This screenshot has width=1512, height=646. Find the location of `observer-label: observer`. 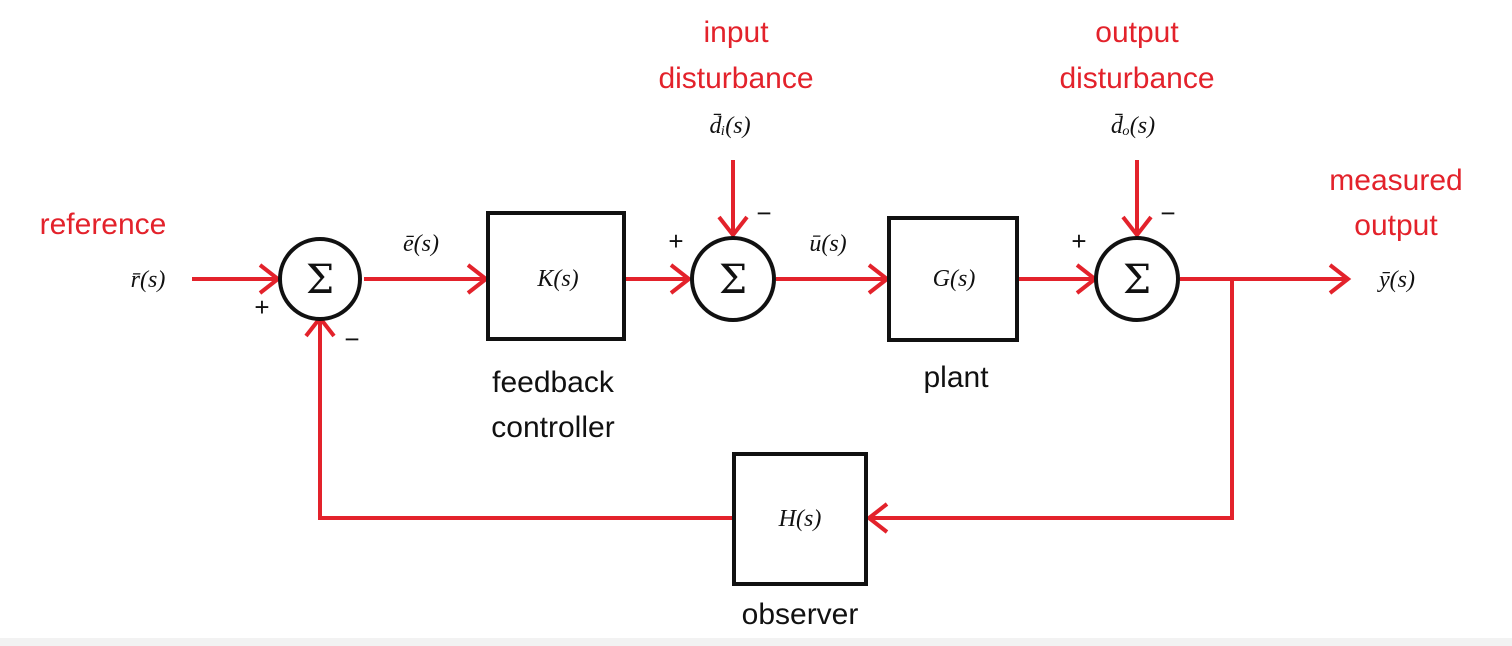

observer-label: observer is located at coordinates (800, 614).